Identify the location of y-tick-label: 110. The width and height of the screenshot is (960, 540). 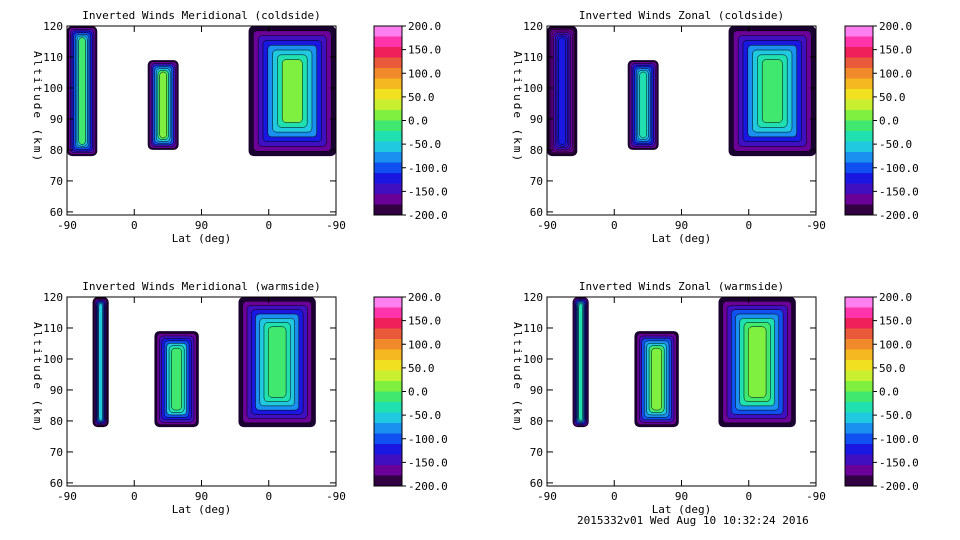
(533, 328).